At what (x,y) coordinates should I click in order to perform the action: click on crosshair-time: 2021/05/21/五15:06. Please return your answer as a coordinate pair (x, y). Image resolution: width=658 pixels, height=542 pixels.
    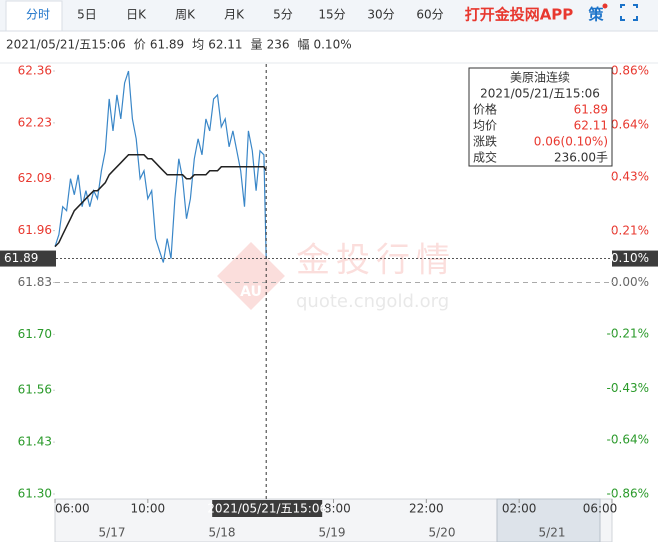
    Looking at the image, I should click on (267, 509).